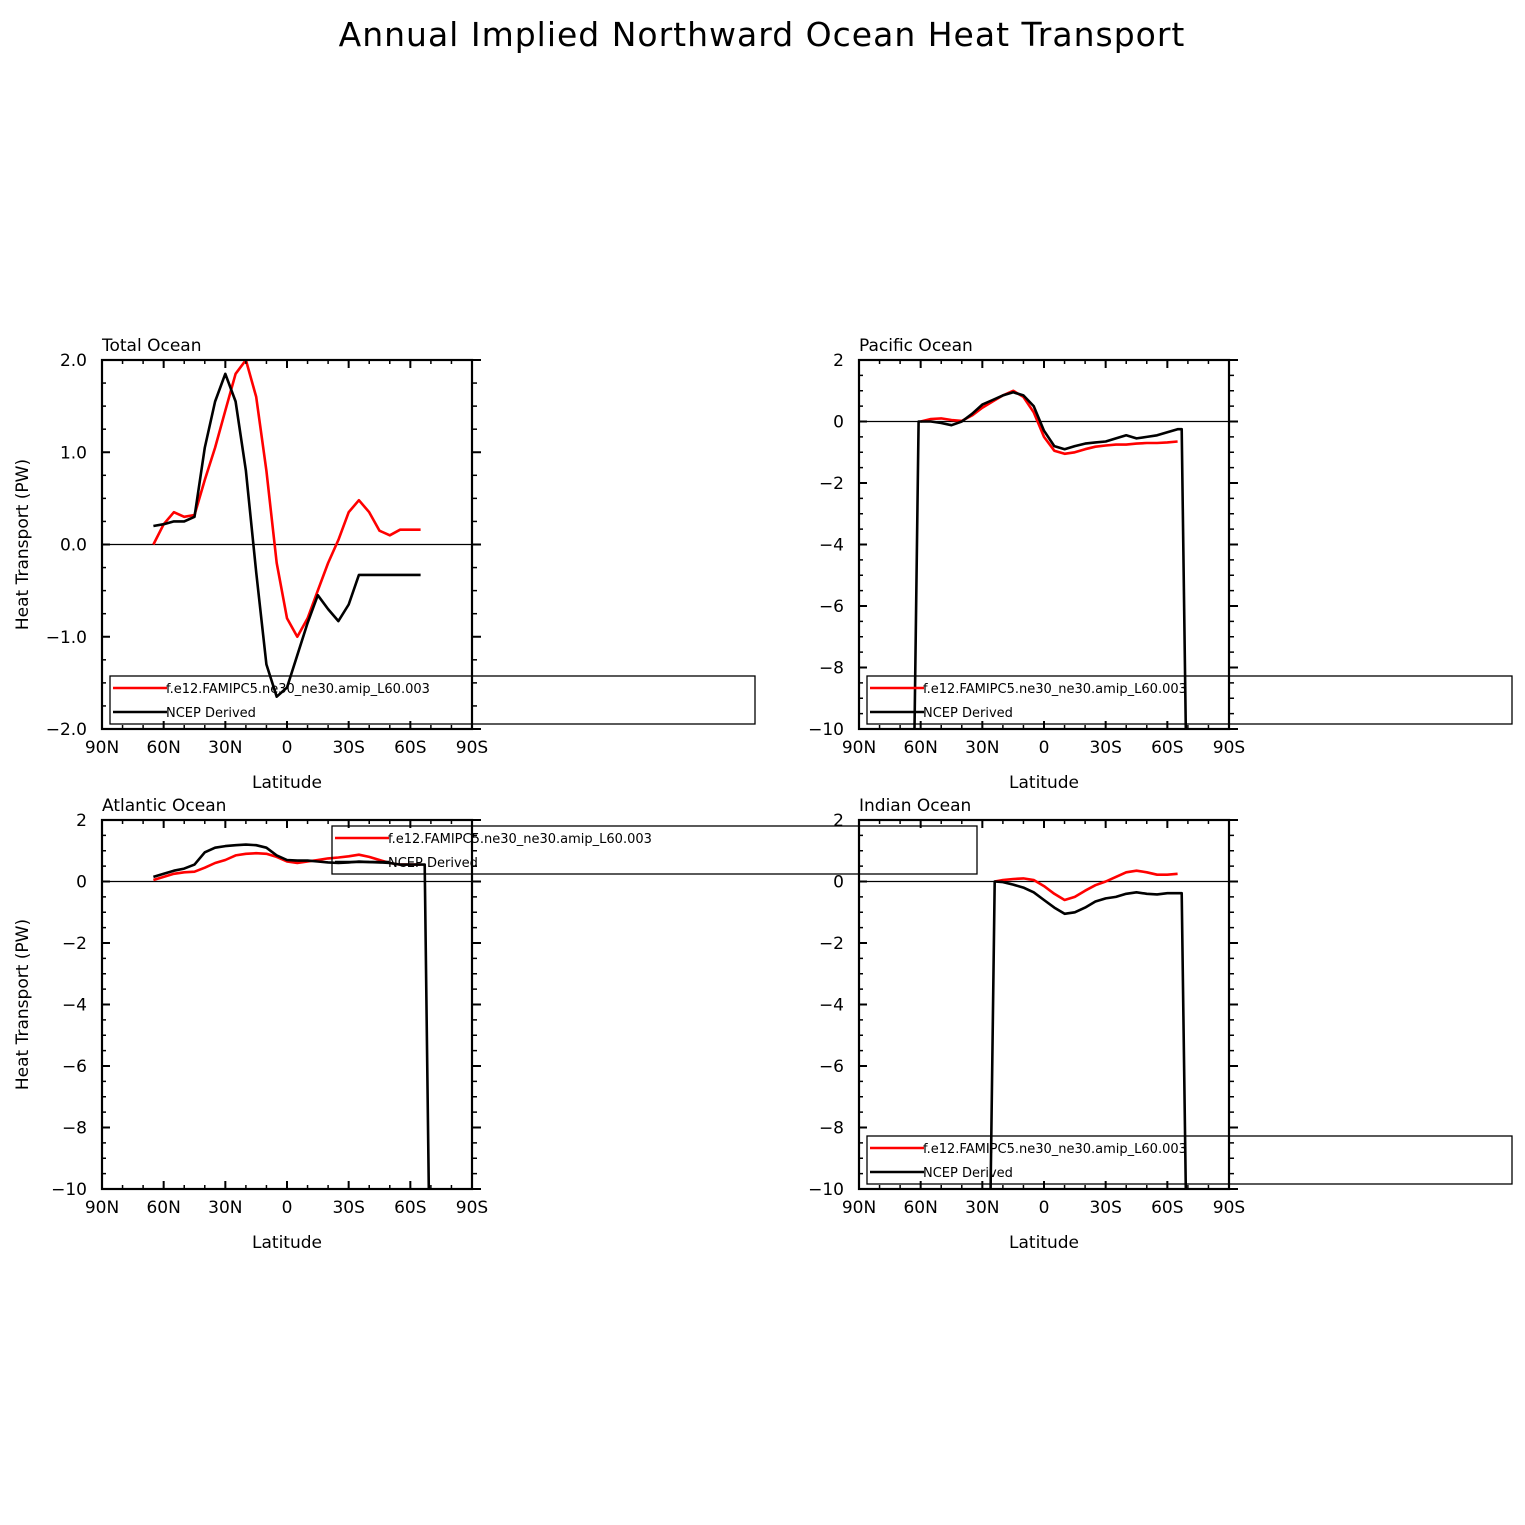 Image resolution: width=1525 pixels, height=1525 pixels. Describe the element at coordinates (23, 544) in the screenshot. I see `chart-1-ylabel: Heat Transport (PW)` at that location.